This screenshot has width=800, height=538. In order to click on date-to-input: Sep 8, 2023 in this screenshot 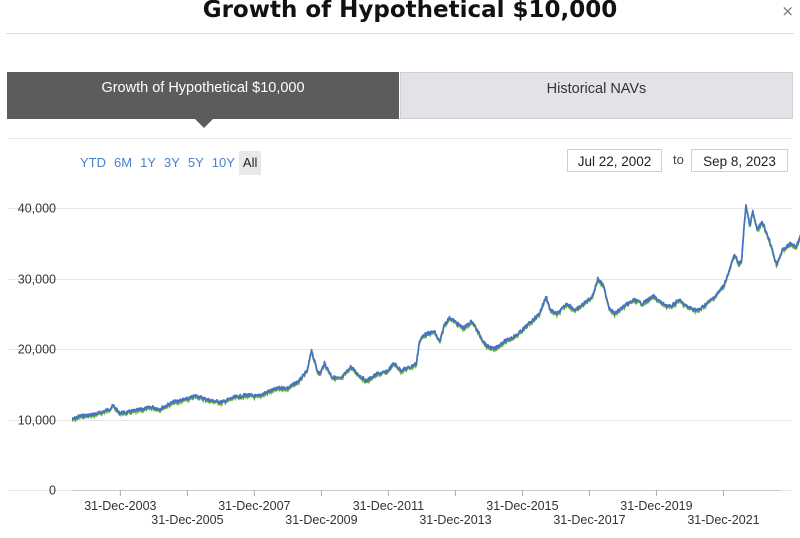, I will do `click(739, 160)`.